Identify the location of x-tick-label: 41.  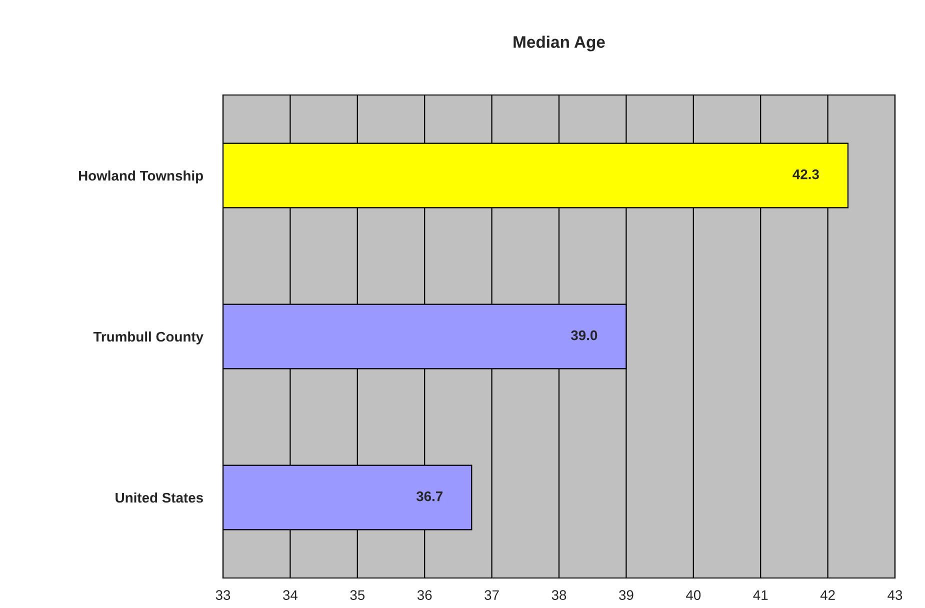
(760, 595).